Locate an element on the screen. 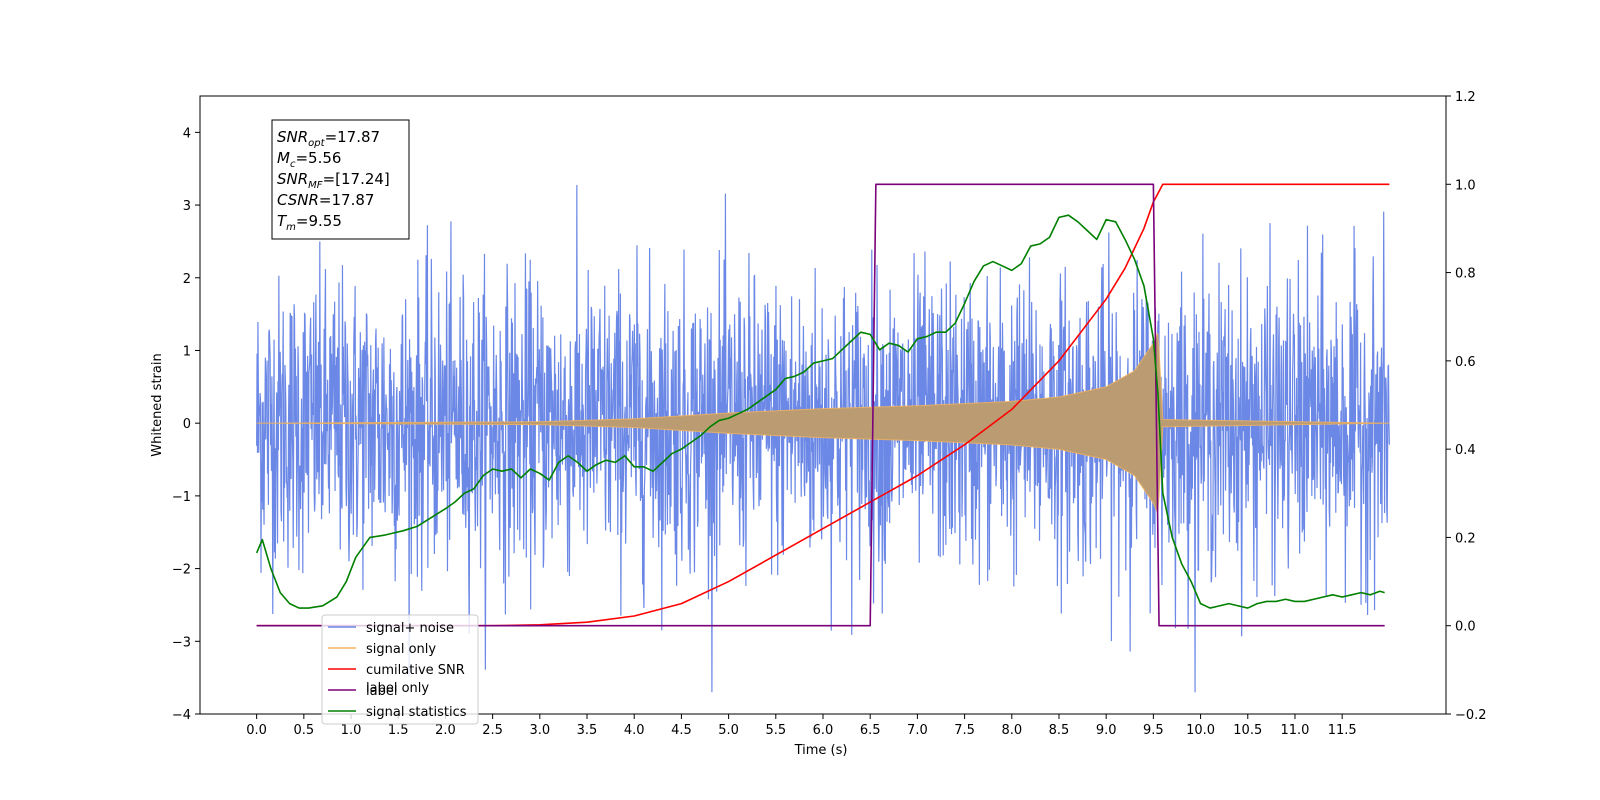 The image size is (1600, 800). x-tick-label: 7.0 is located at coordinates (917, 730).